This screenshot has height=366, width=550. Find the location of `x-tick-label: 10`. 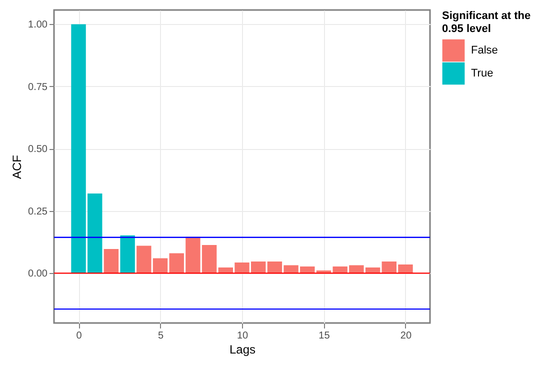

x-tick-label: 10 is located at coordinates (242, 336).